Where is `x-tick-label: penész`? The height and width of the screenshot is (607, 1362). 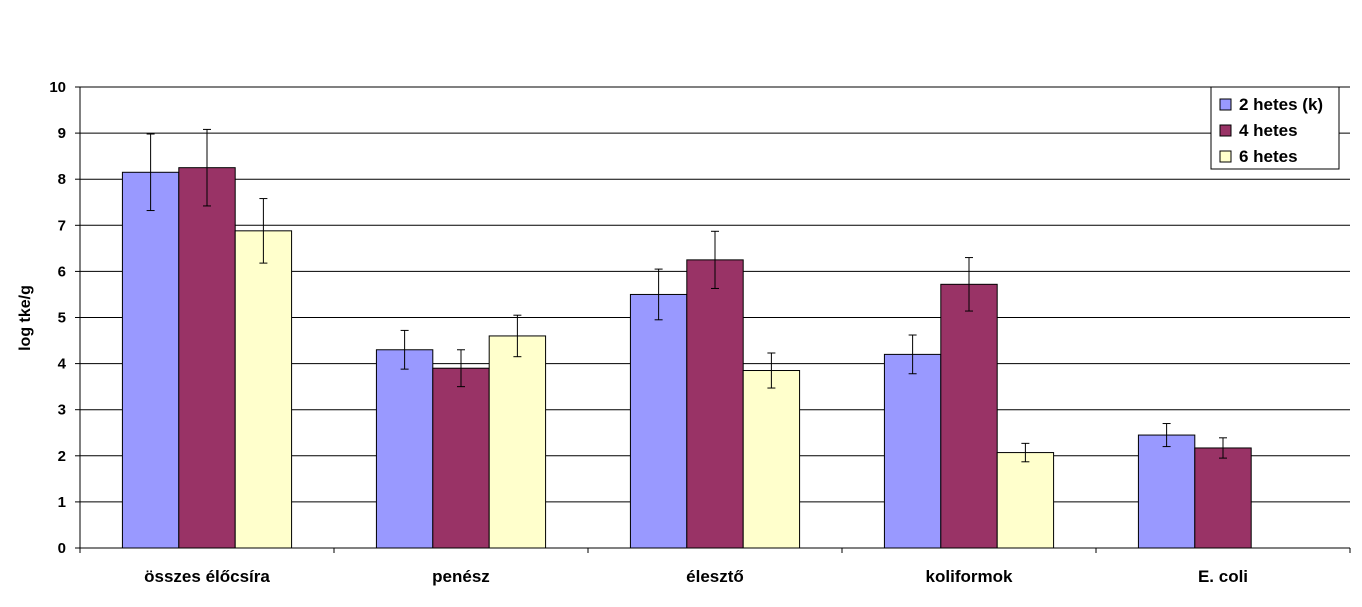 x-tick-label: penész is located at coordinates (461, 576).